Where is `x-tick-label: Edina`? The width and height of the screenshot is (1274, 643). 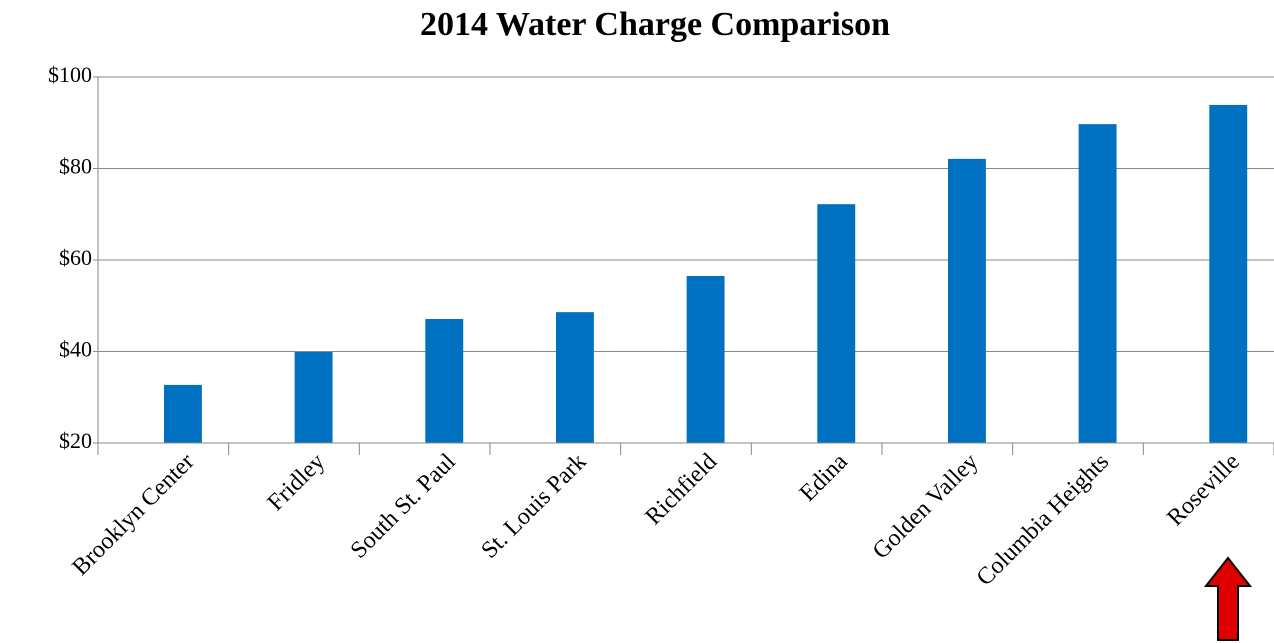 x-tick-label: Edina is located at coordinates (824, 478).